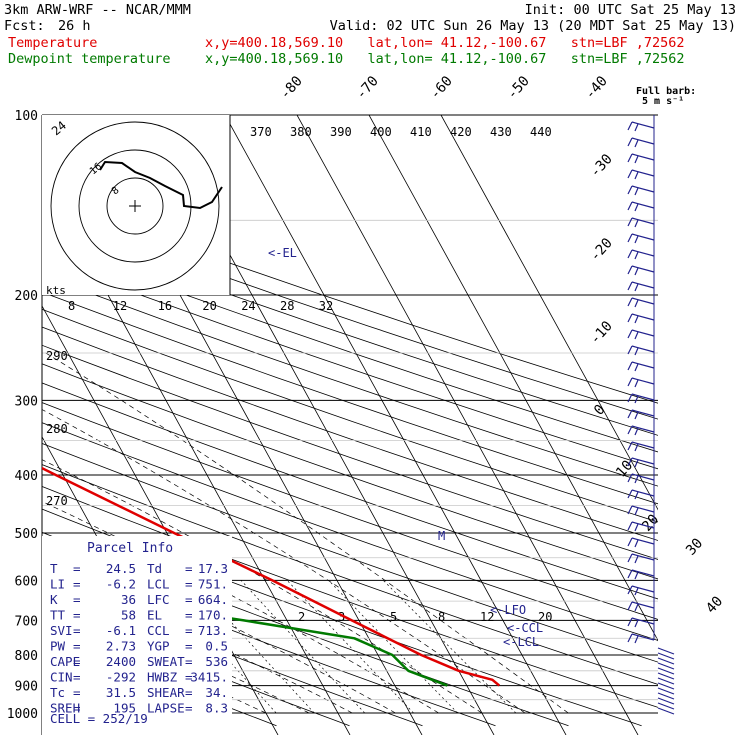 The image size is (740, 740). Describe the element at coordinates (216, 708) in the screenshot. I see `parcel-row-value2: 8.3` at that location.